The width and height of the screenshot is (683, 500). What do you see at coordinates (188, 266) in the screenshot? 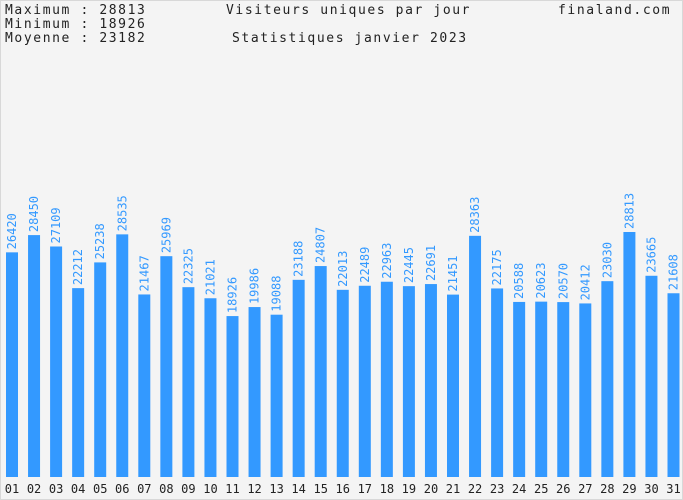
I see `value-label-09: 22325` at bounding box center [188, 266].